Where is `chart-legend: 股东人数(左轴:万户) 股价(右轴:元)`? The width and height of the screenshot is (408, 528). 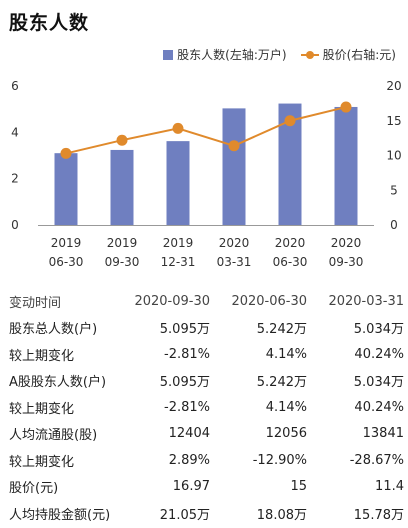 chart-legend: 股东人数(左轴:万户) 股价(右轴:元) is located at coordinates (279, 54).